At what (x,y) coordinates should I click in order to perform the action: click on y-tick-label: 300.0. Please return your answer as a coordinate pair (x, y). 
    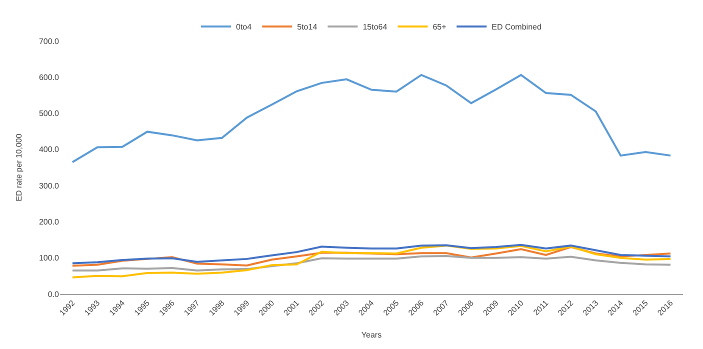
    Looking at the image, I should click on (49, 185).